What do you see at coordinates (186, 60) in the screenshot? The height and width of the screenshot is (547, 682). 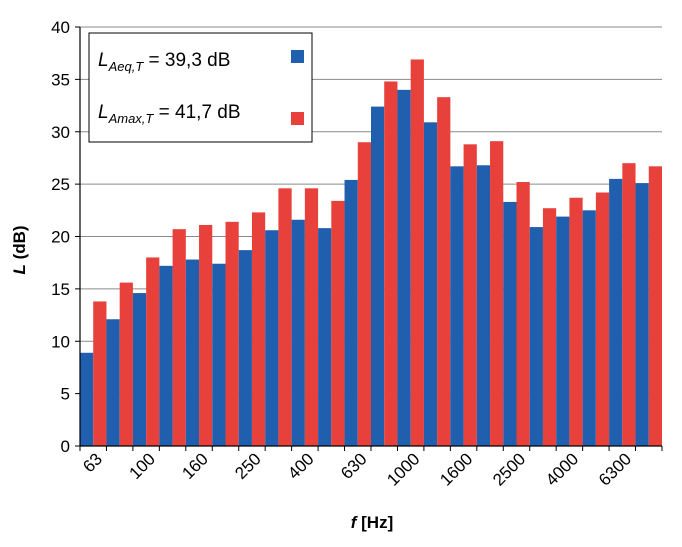 I see `legend-aeq-value: = 39,3 dB` at bounding box center [186, 60].